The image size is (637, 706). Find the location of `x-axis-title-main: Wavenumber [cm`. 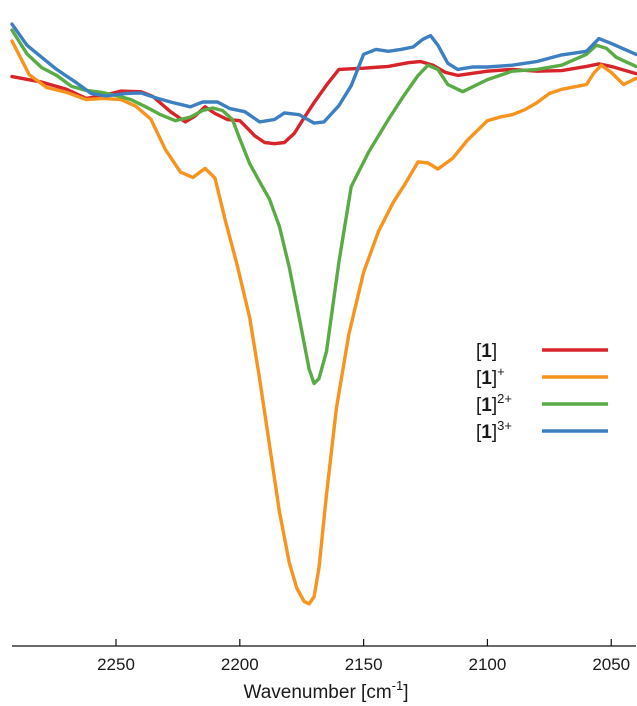

x-axis-title-main: Wavenumber [cm is located at coordinates (317, 692).